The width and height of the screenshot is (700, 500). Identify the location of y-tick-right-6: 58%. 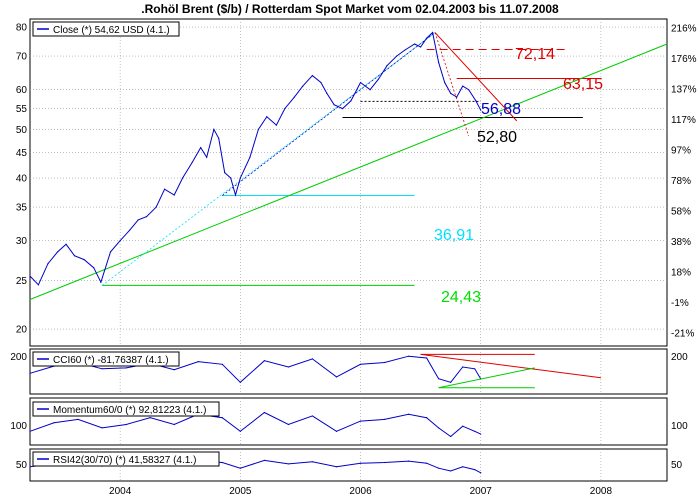
(681, 212).